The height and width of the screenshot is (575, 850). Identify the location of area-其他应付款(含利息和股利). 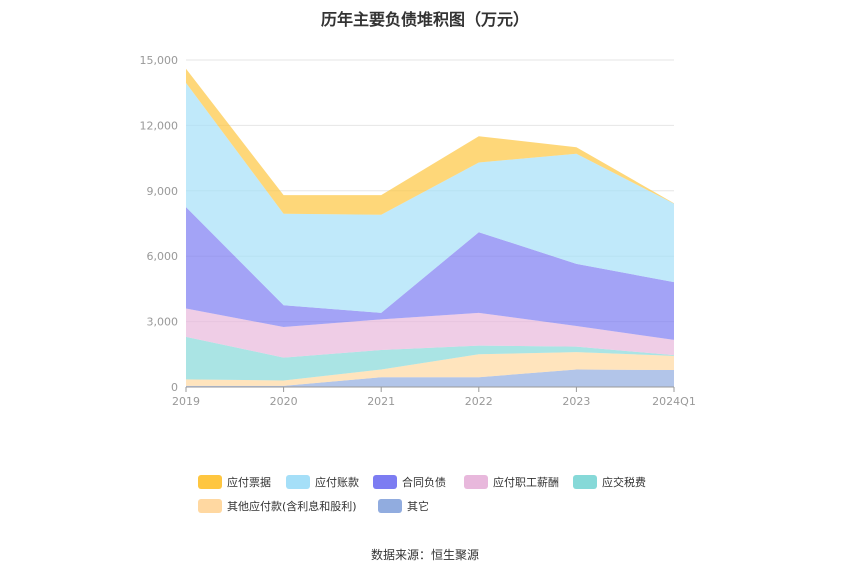
(430, 369).